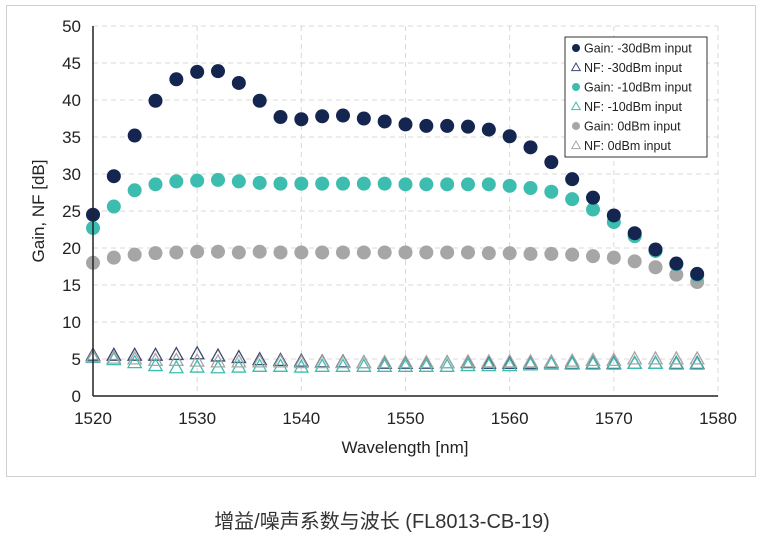 The height and width of the screenshot is (547, 764). I want to click on y-tick-label: 50, so click(71, 26).